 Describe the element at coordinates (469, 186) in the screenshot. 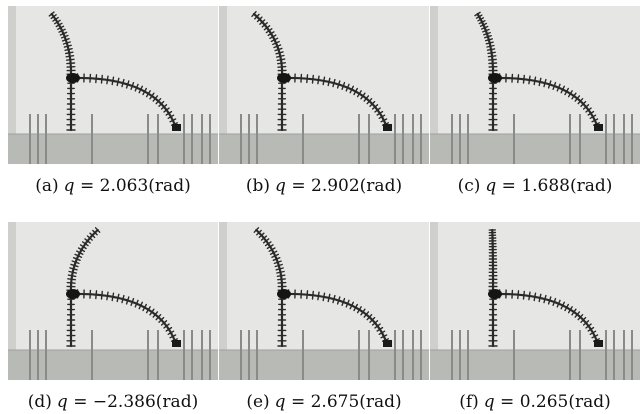

I see `caption-label: (c)` at that location.